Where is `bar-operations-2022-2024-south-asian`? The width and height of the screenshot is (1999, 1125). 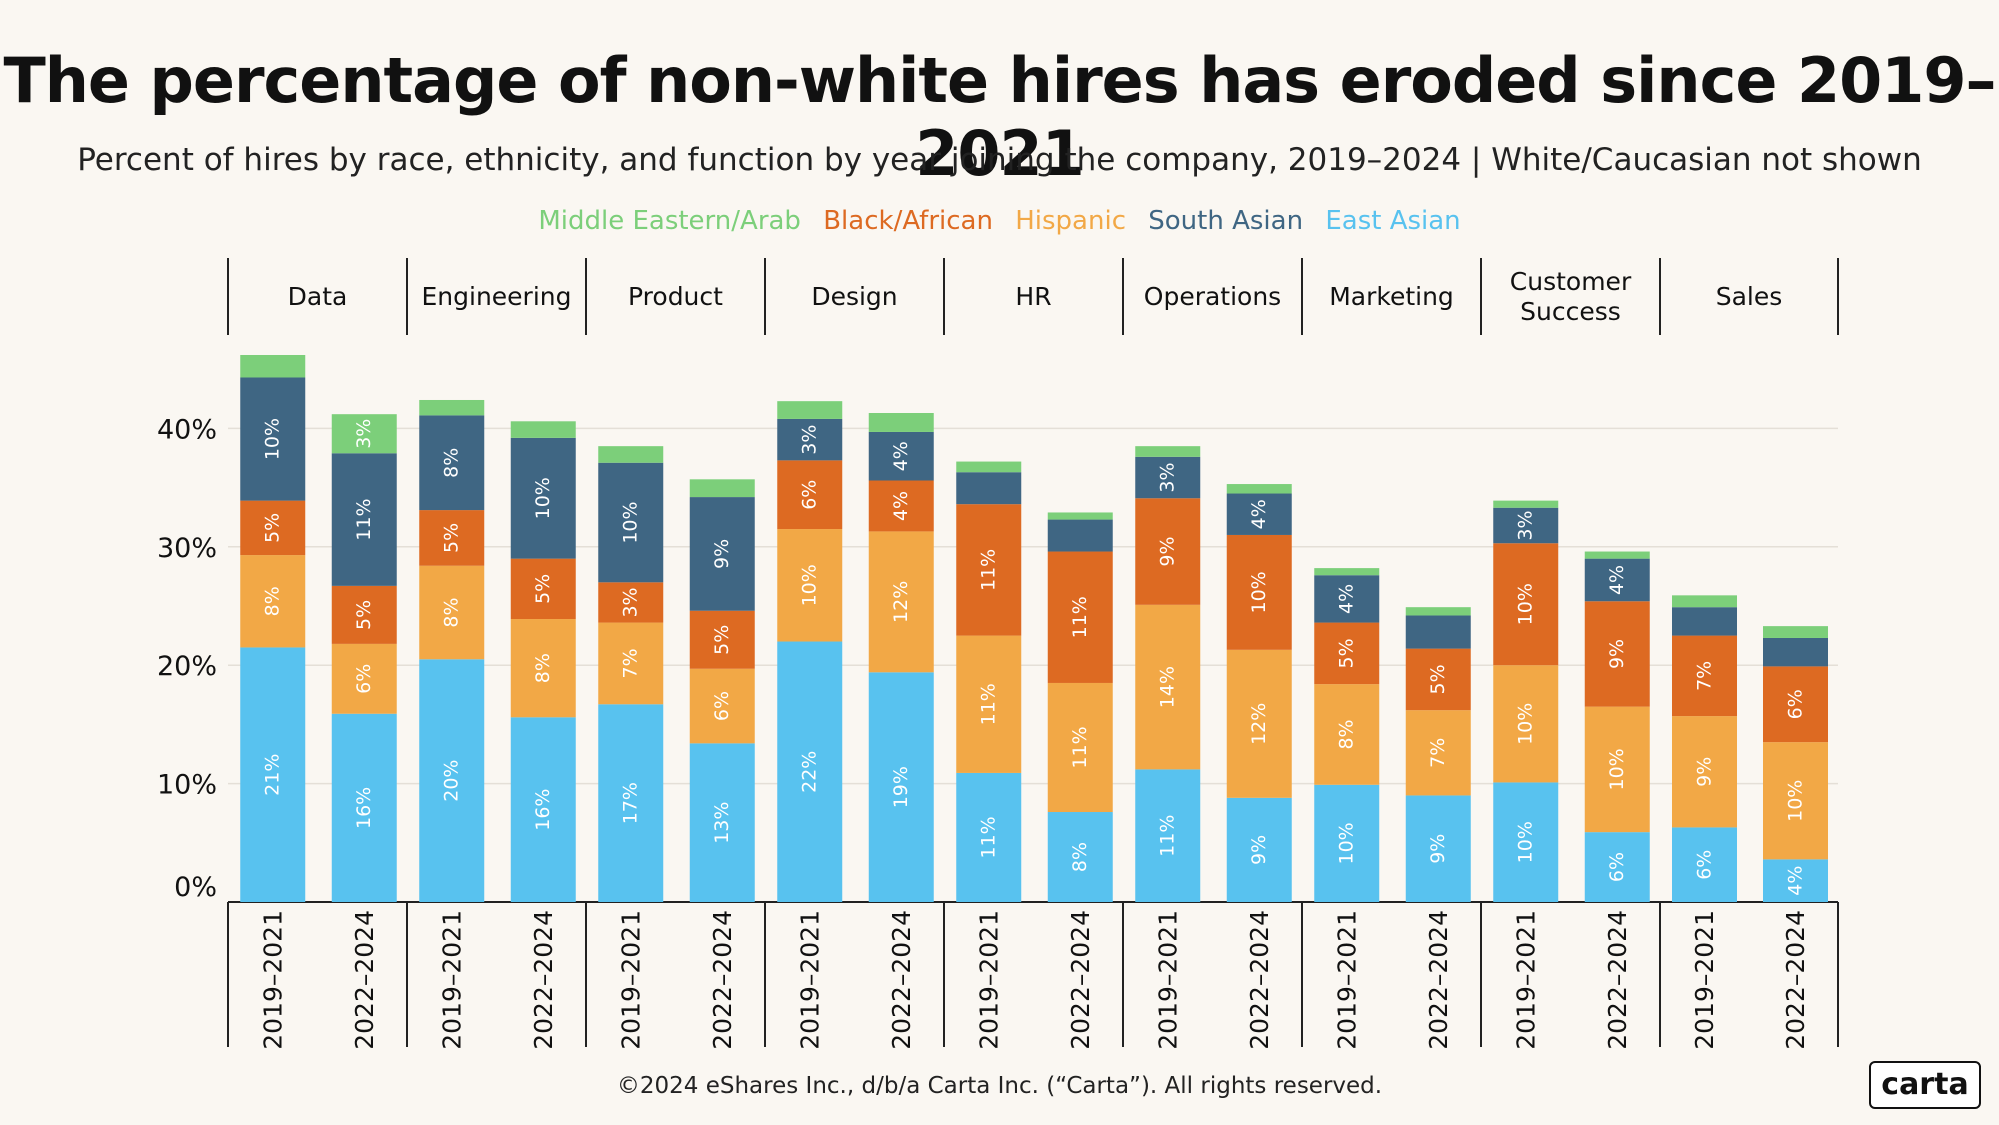
bar-operations-2022-2024-south-asian is located at coordinates (1259, 514).